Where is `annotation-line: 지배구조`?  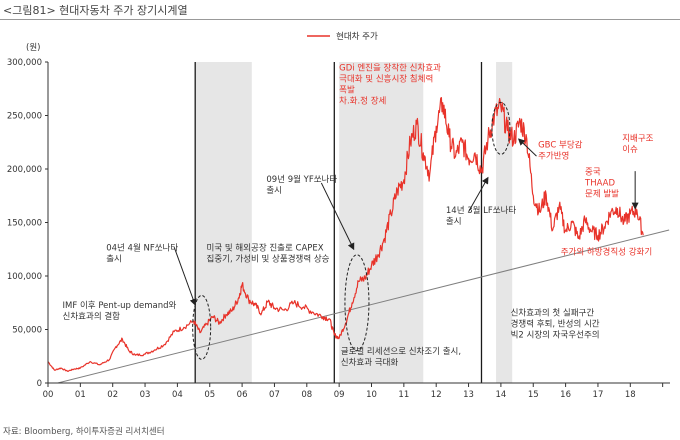
annotation-line: 지배구조 is located at coordinates (637, 139).